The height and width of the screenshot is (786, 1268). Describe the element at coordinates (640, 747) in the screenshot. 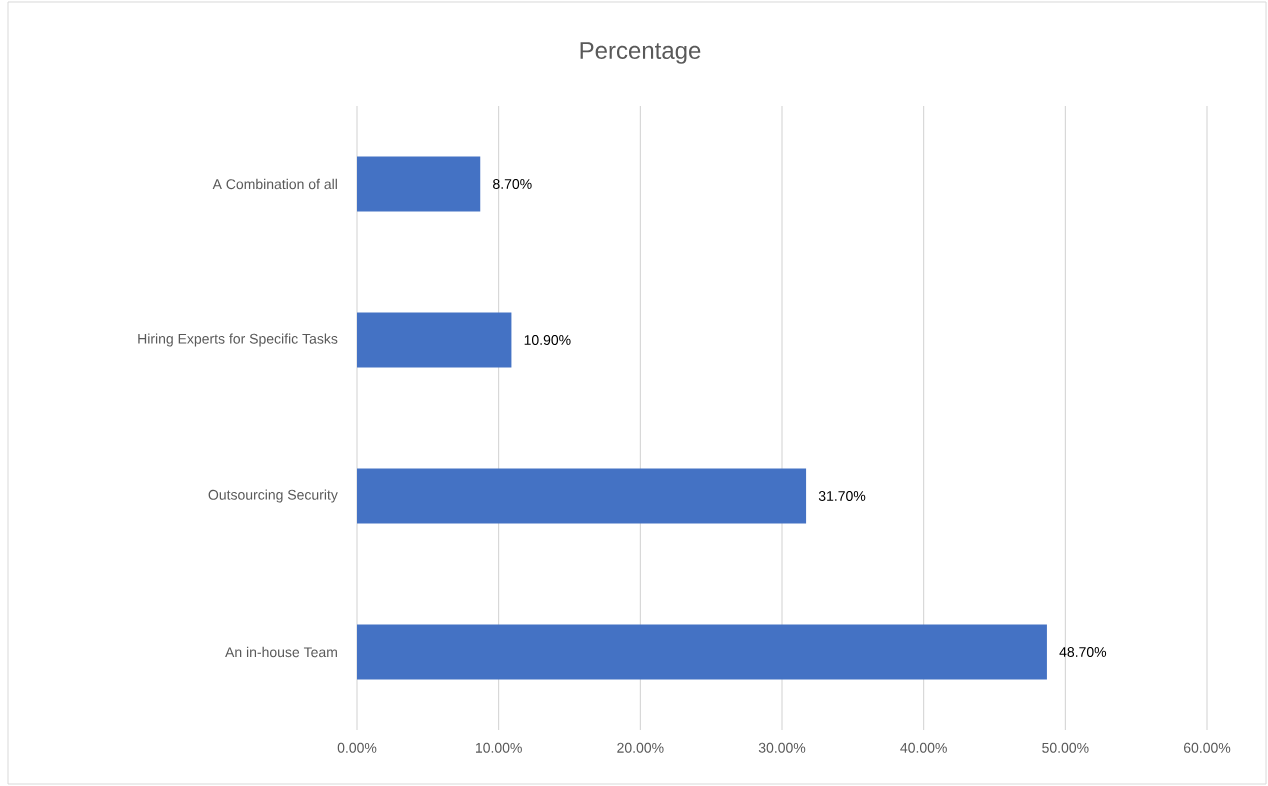

I see `x-tick-label: 20.00%` at that location.